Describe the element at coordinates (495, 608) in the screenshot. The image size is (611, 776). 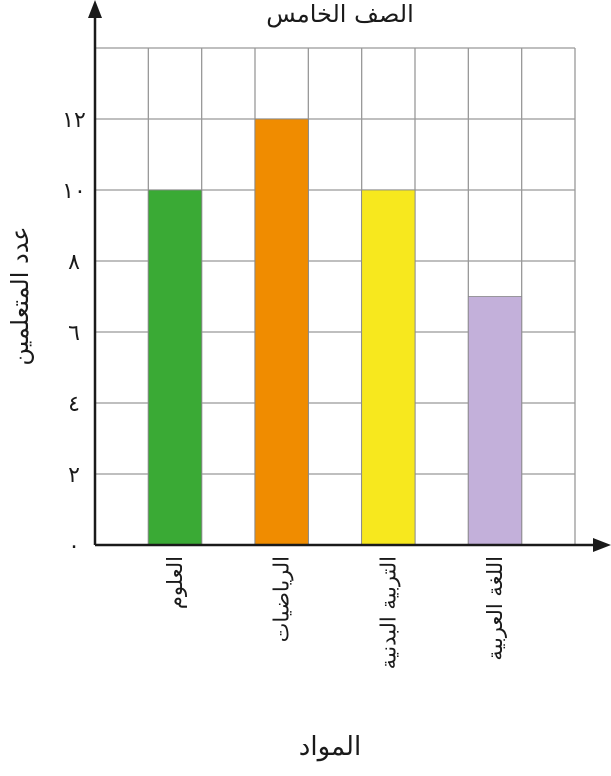
I see `x-category-label: اللغة العربية` at that location.